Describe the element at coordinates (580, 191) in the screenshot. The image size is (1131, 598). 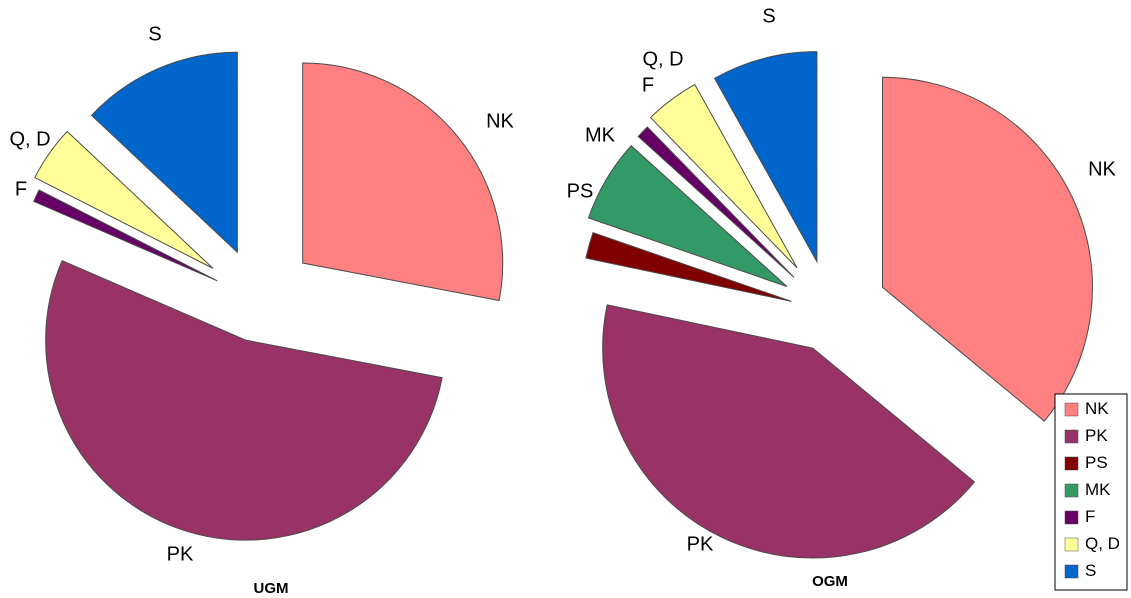
I see `slice-label-ogm-ps: PS` at that location.